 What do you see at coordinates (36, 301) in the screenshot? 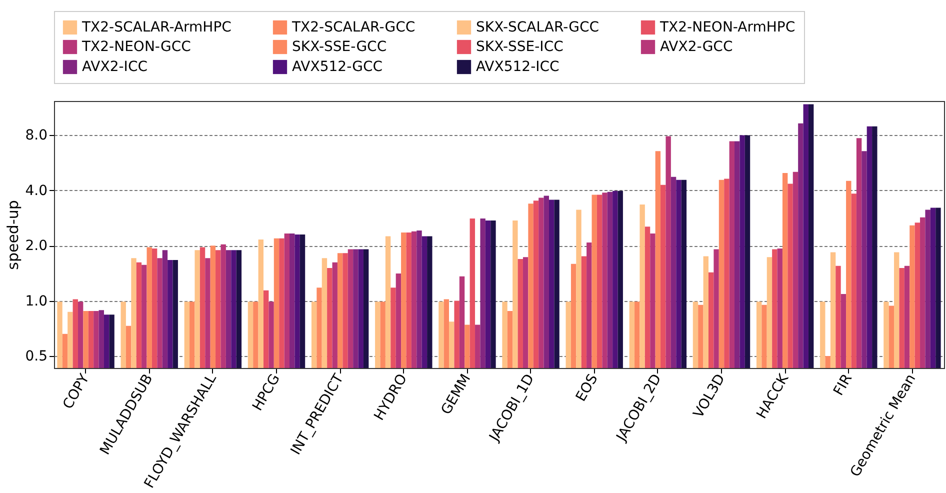
I see `y-tick-label: 1.0` at bounding box center [36, 301].